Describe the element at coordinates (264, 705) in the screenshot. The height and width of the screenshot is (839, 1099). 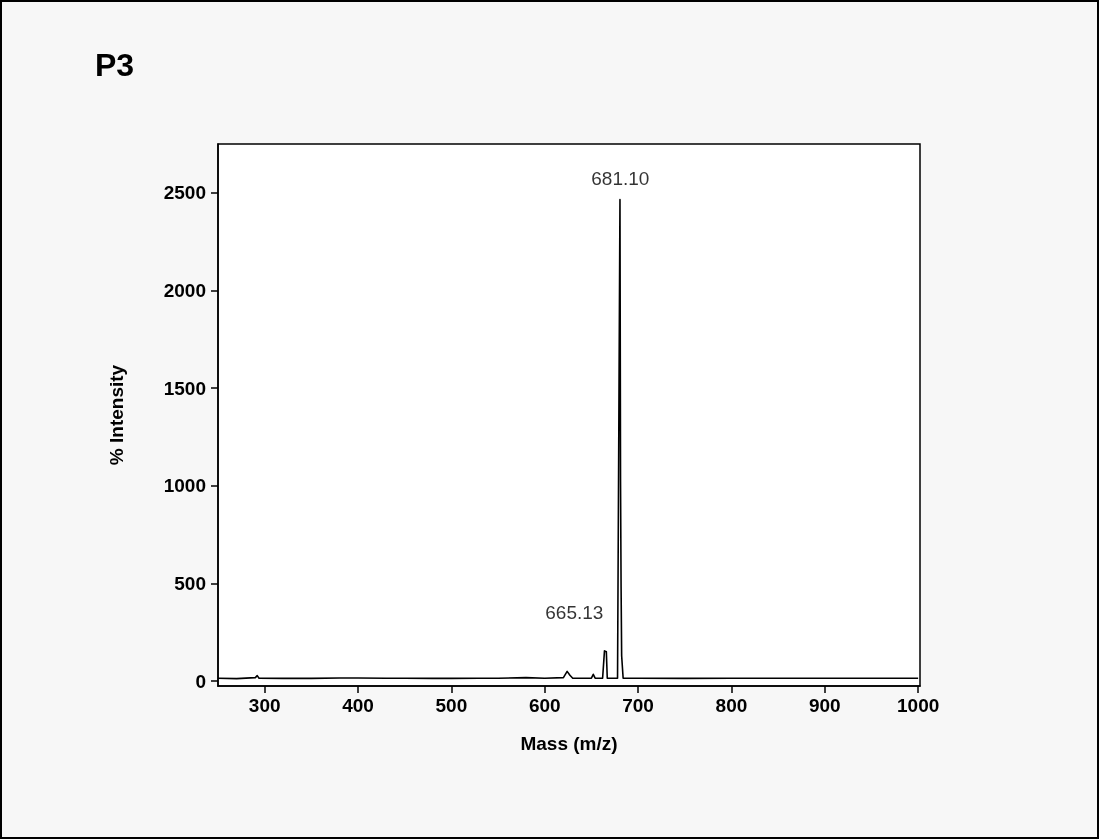
I see `x-tick-label: 300` at that location.